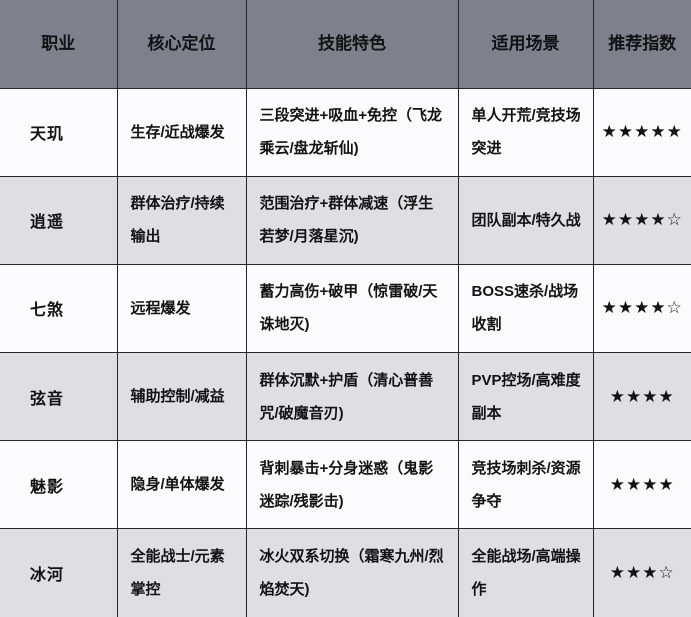  Describe the element at coordinates (352, 44) in the screenshot. I see `header-skills: 技能特色` at that location.